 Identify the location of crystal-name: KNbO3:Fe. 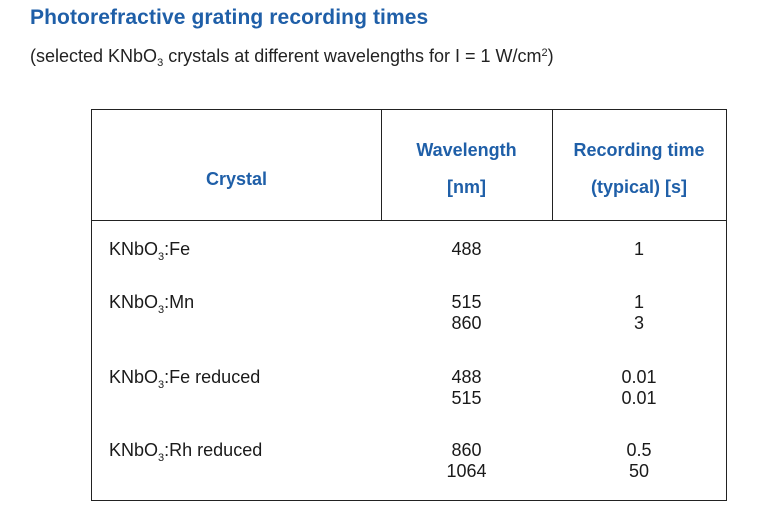
(150, 251).